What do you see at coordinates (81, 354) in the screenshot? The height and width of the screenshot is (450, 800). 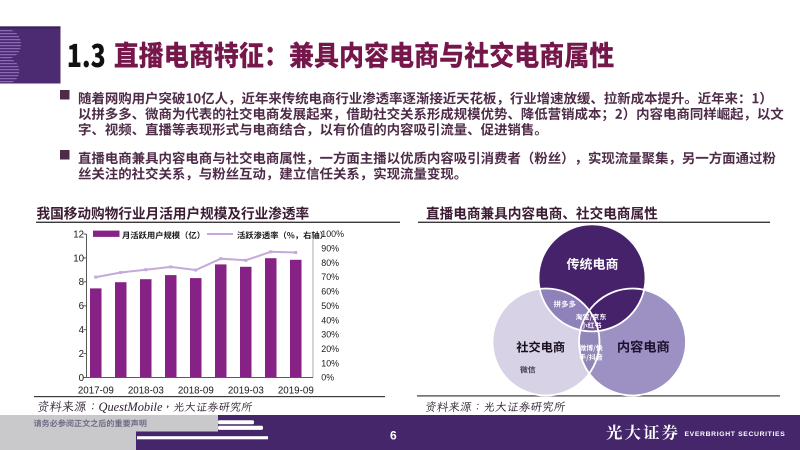 I see `svg-text: 2` at bounding box center [81, 354].